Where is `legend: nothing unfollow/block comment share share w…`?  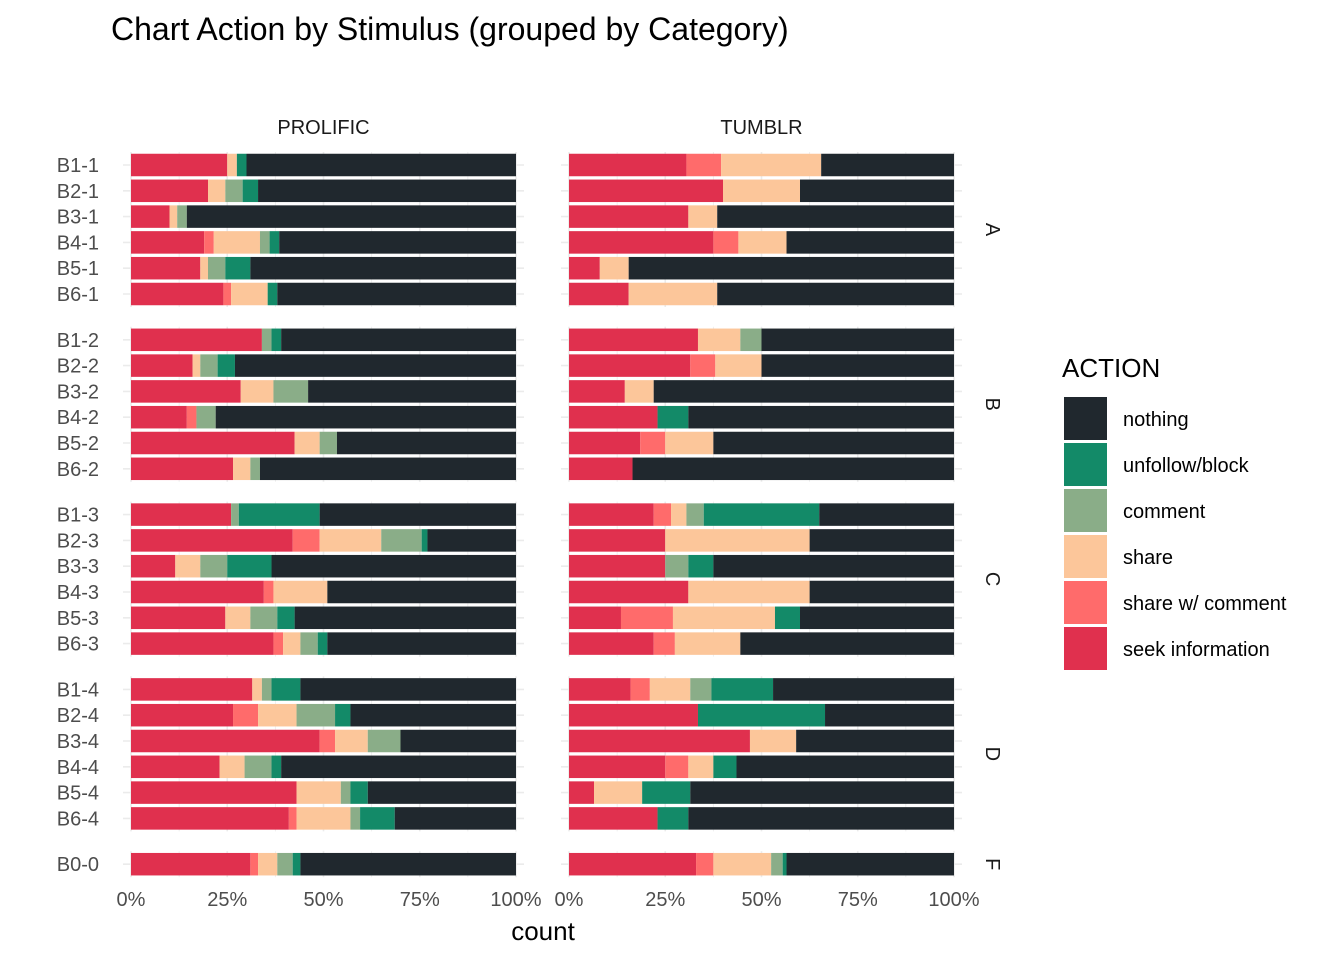 legend: nothing unfollow/block comment share share w… is located at coordinates (1175, 533).